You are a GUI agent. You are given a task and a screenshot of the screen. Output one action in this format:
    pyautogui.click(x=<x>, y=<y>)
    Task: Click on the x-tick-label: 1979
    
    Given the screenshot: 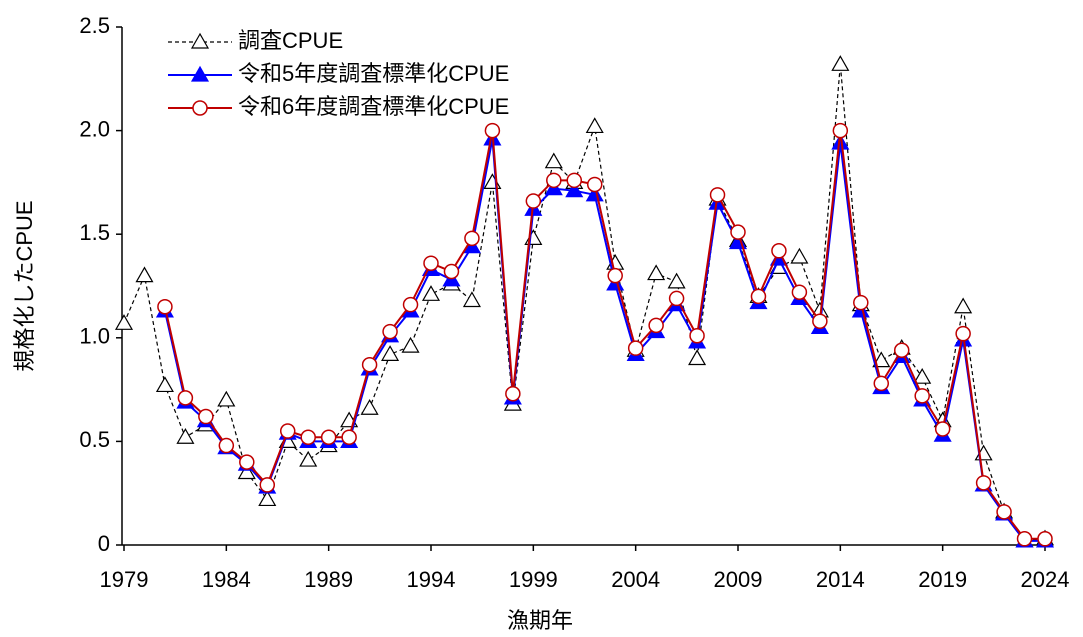 What is the action you would take?
    pyautogui.click(x=124, y=579)
    